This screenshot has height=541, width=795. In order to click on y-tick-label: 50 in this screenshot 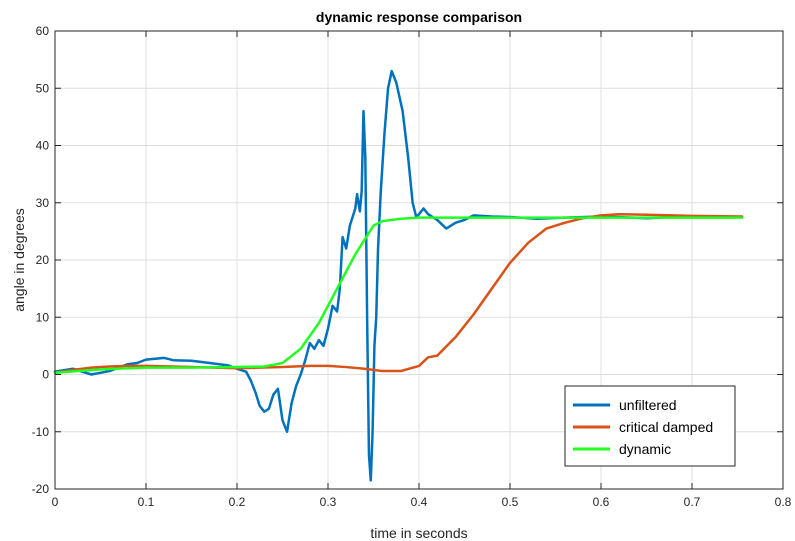, I will do `click(43, 88)`.